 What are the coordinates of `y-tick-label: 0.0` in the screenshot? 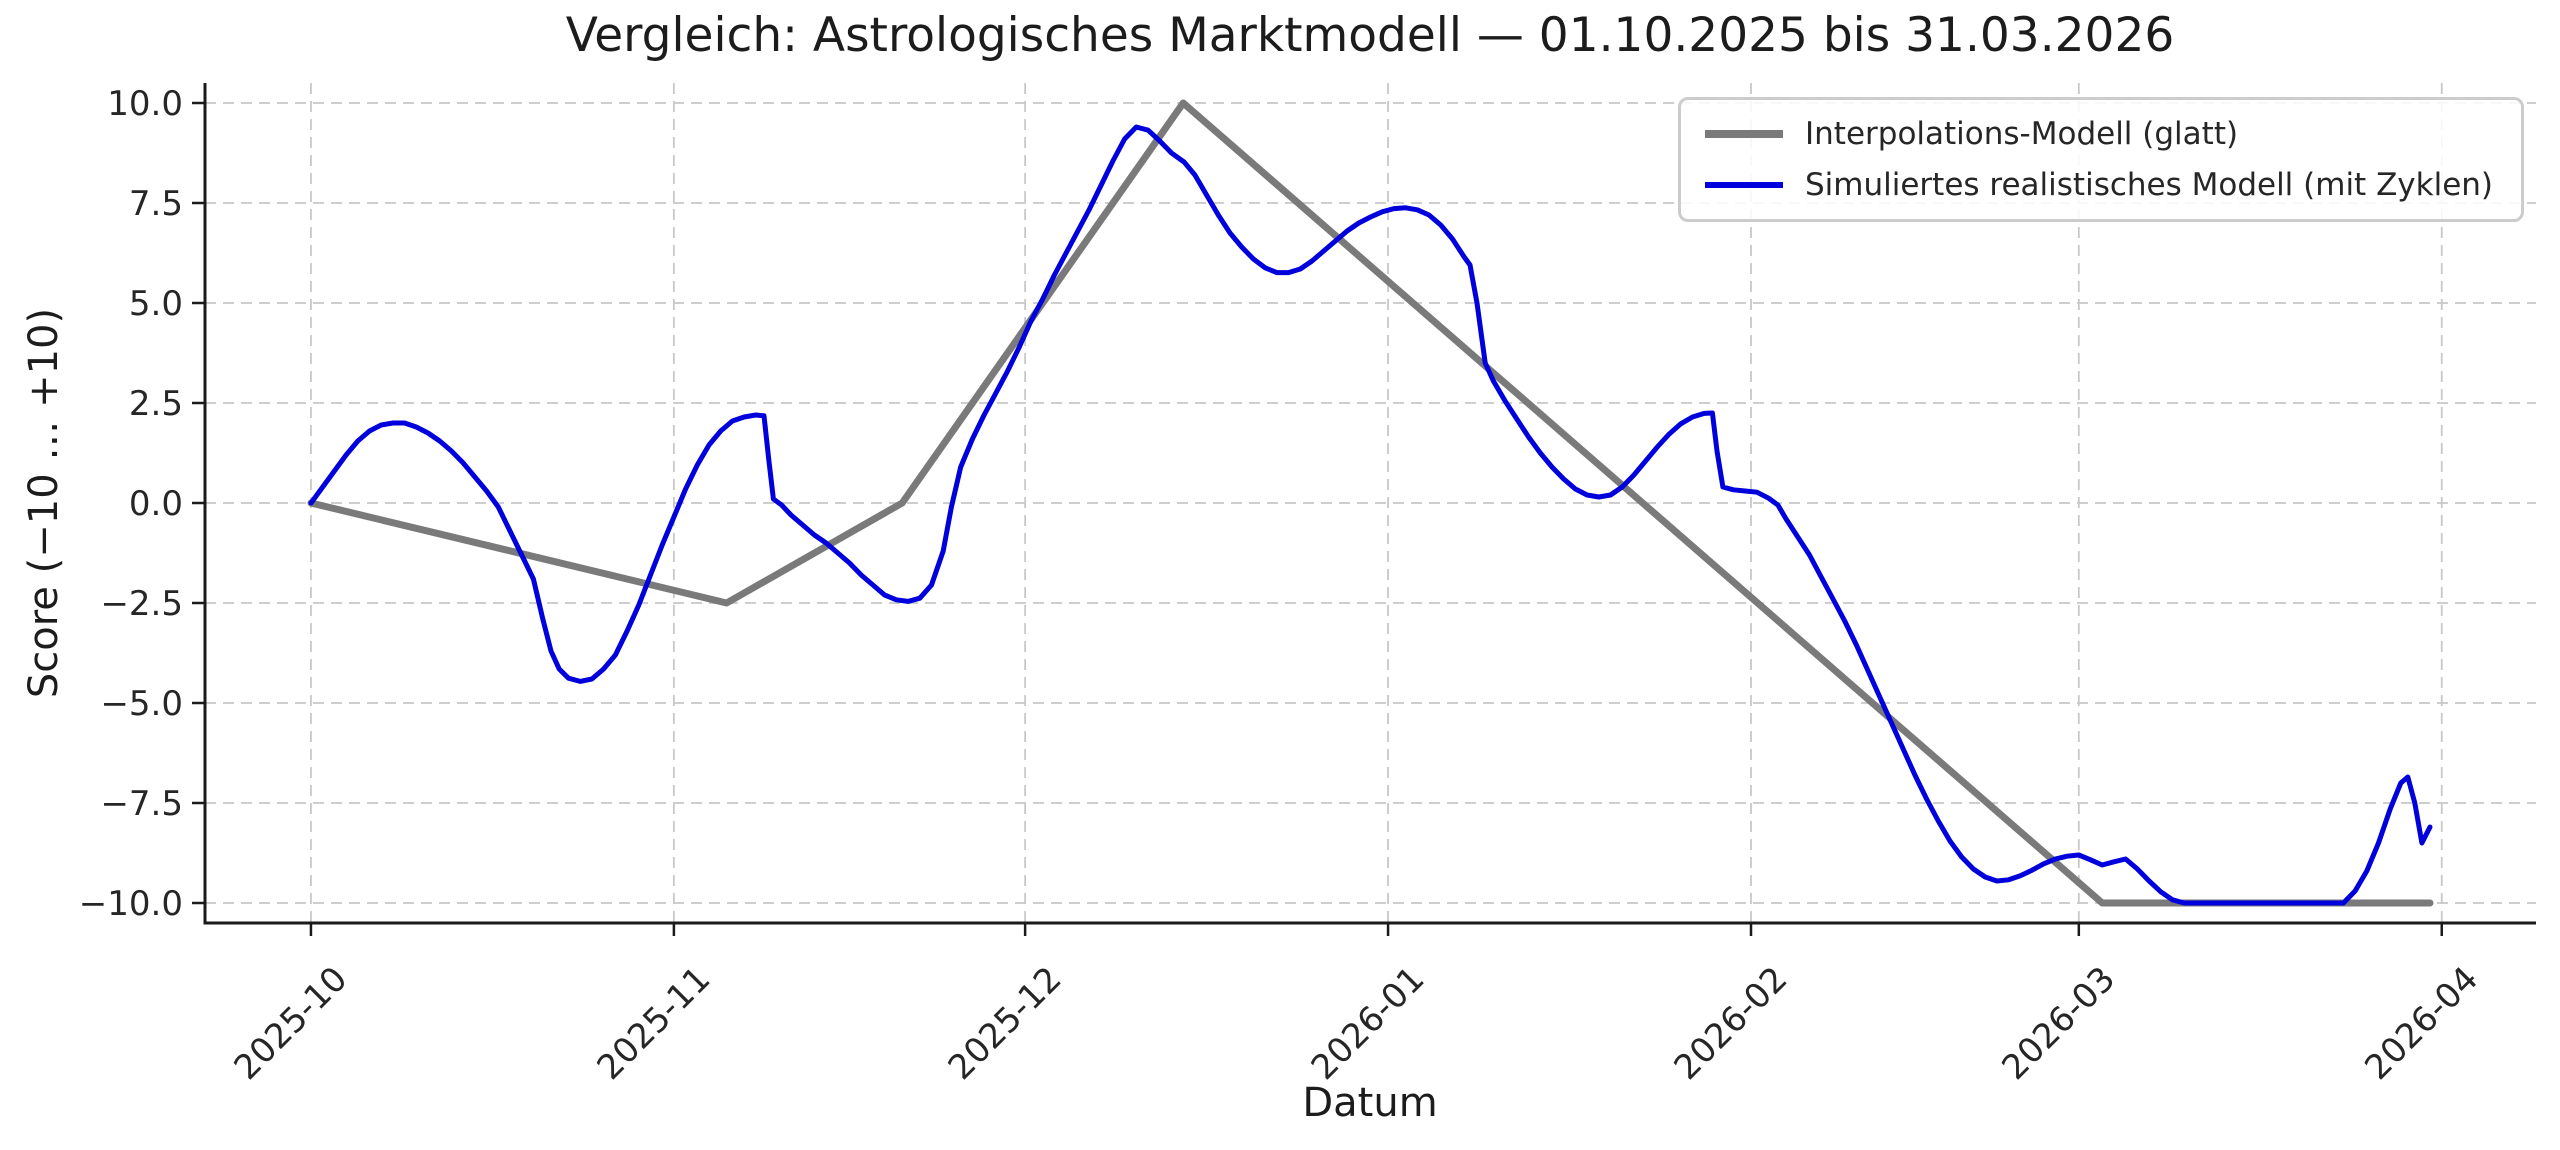 It's located at (156, 504).